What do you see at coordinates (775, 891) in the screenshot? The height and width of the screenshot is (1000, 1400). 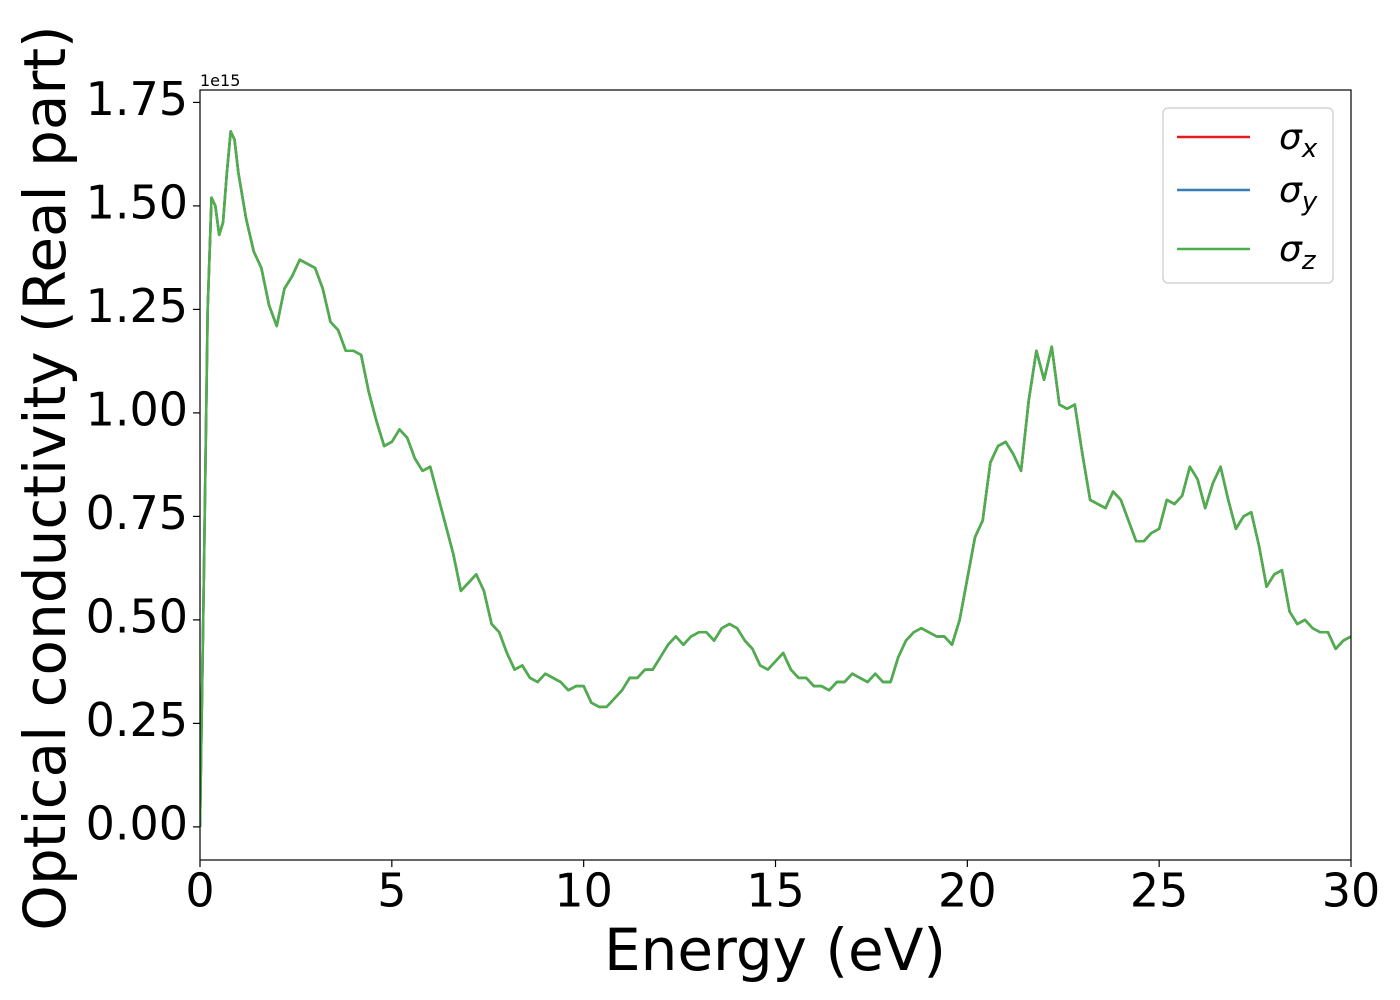 I see `x-tick-label: 15` at bounding box center [775, 891].